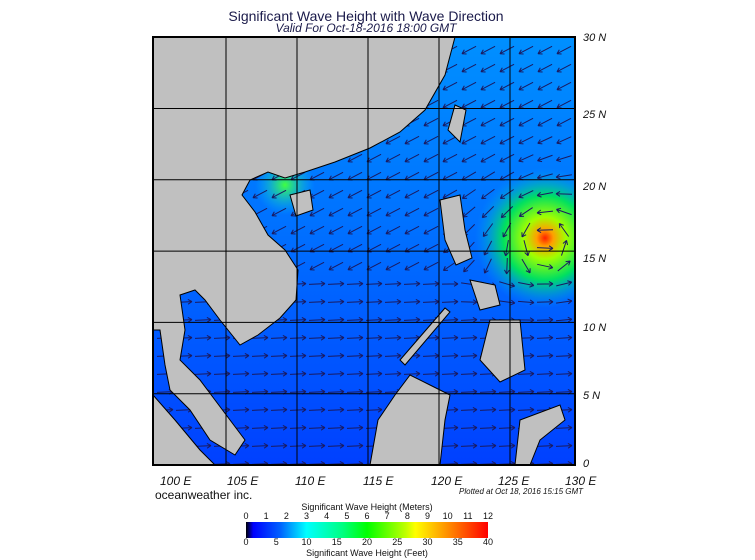 The image size is (755, 560). What do you see at coordinates (378, 481) in the screenshot?
I see `lon-label: 115 E` at bounding box center [378, 481].